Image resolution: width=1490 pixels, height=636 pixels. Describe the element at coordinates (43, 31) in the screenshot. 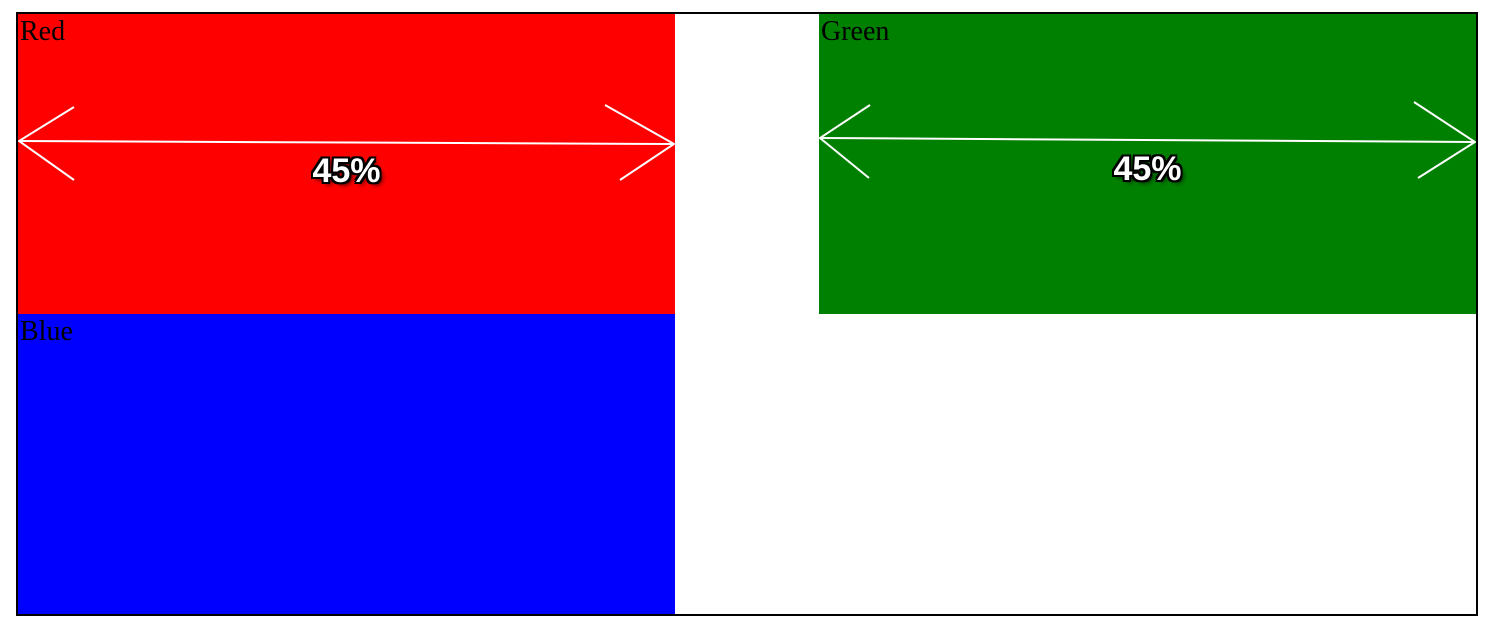

I see `red-box-label: Red` at that location.